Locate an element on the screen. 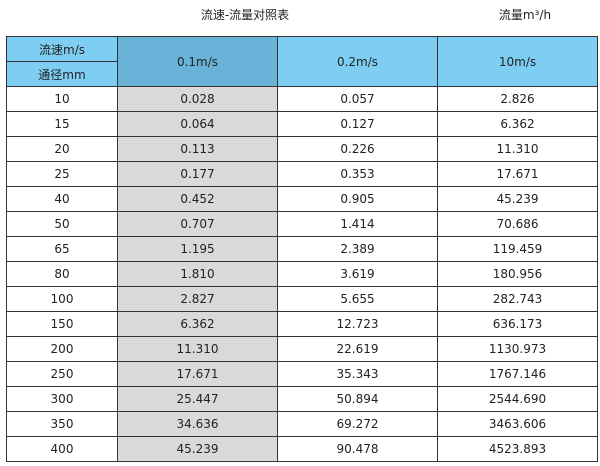  table-row: 300 25.447 50.894 2544.690 is located at coordinates (302, 399).